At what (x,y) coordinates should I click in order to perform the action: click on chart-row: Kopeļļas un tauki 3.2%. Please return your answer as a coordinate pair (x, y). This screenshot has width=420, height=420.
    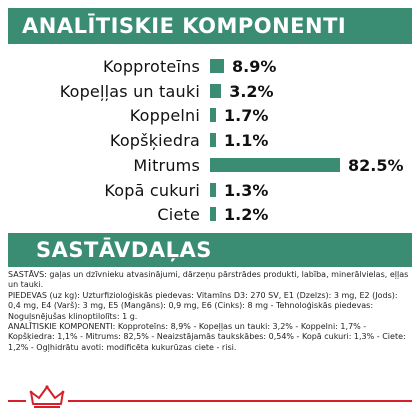
    Looking at the image, I should click on (210, 91).